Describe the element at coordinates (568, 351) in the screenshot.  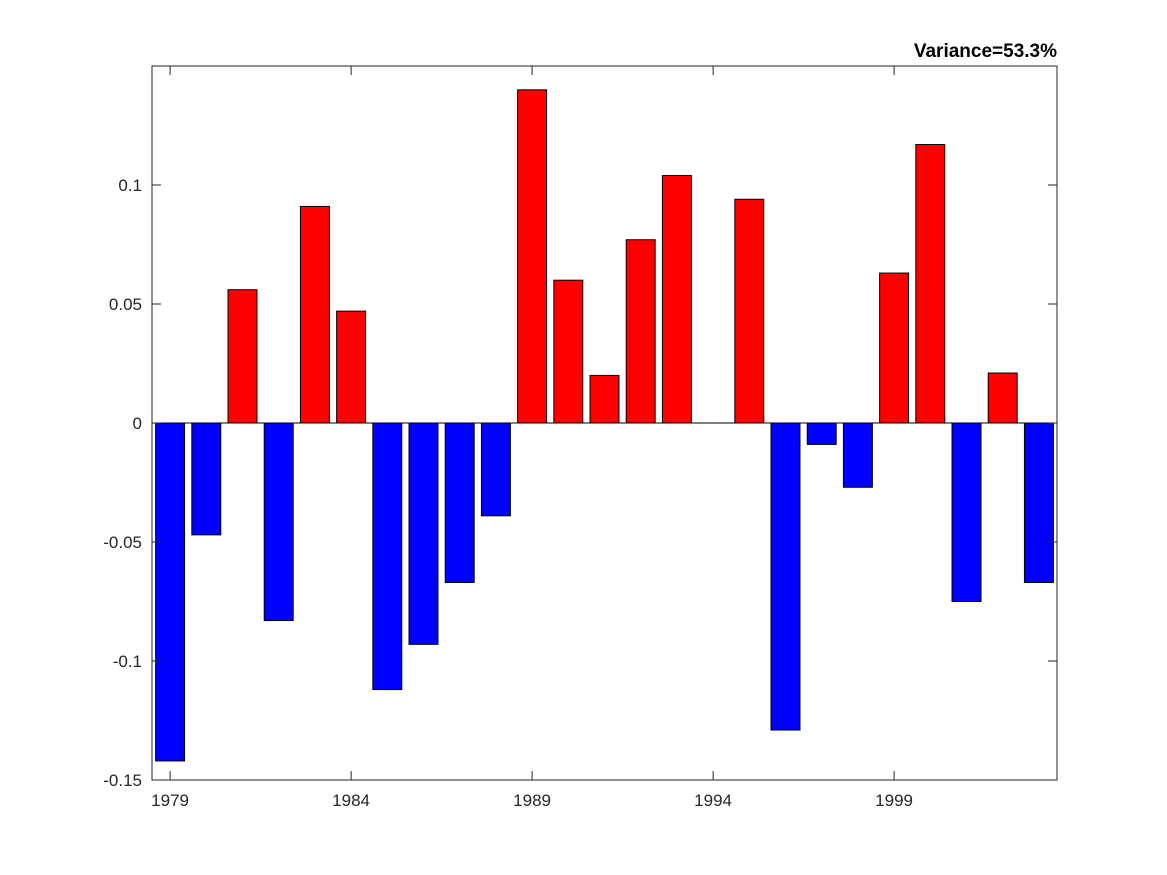
I see `bar-1990` at that location.